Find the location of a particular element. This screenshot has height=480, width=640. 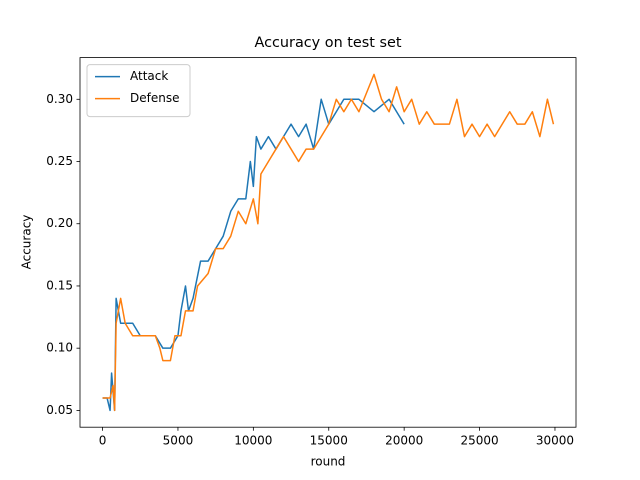

y-tick-label: 0.15 is located at coordinates (59, 285).